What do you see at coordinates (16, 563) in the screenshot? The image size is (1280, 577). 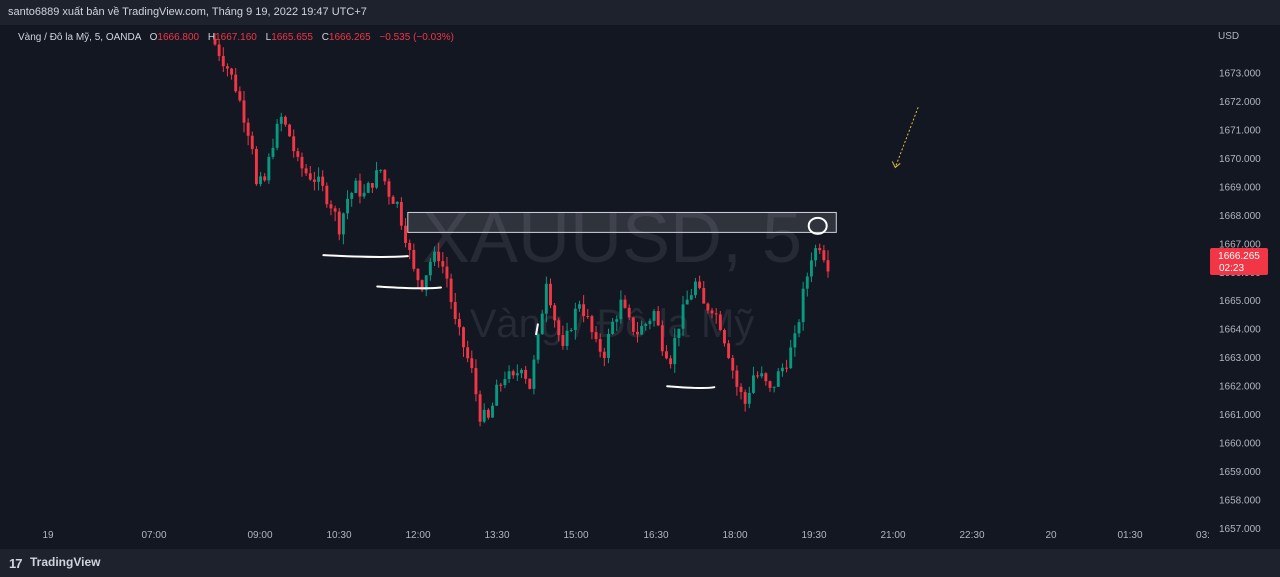 I see `tradingview-logo-icon: 17` at bounding box center [16, 563].